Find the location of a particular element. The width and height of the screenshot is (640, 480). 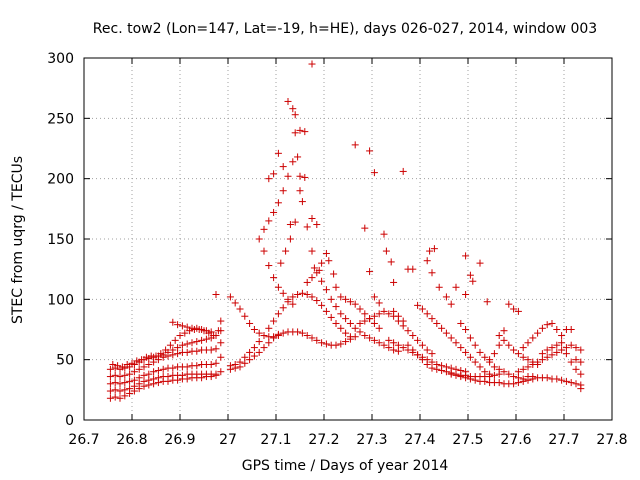

y-tick-label: 100 is located at coordinates (60, 300).